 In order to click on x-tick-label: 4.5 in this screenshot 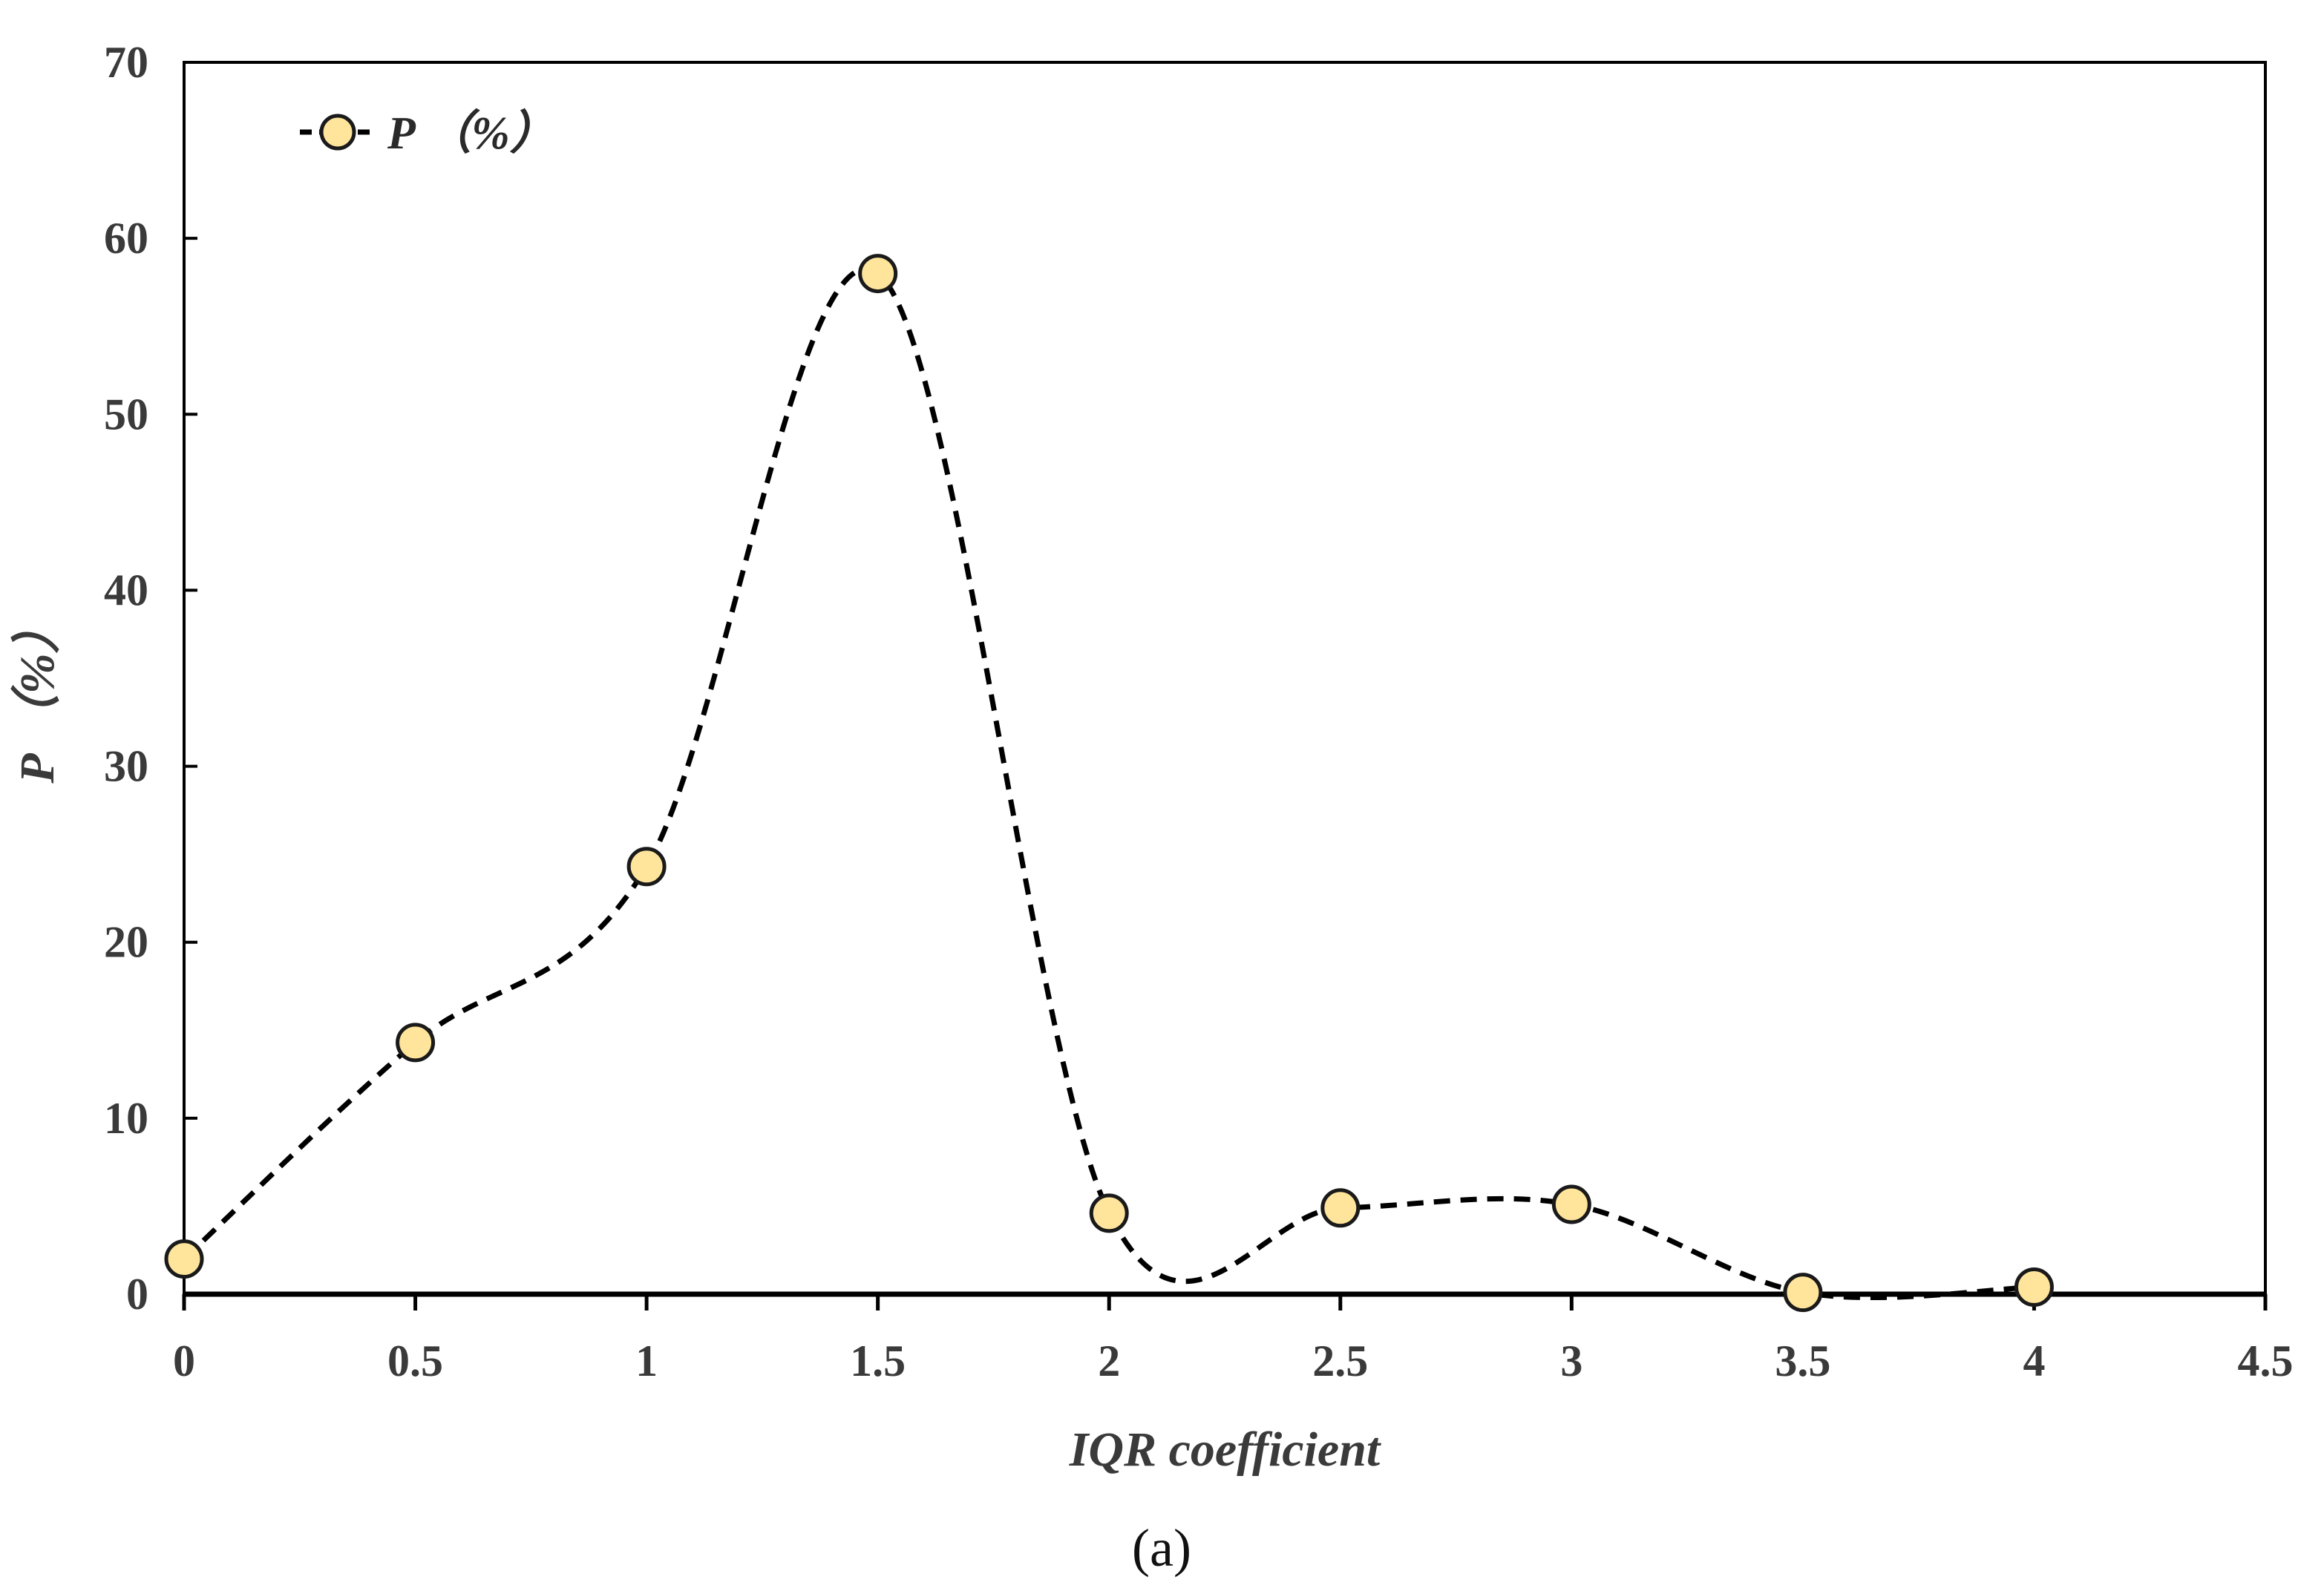, I will do `click(2266, 1360)`.